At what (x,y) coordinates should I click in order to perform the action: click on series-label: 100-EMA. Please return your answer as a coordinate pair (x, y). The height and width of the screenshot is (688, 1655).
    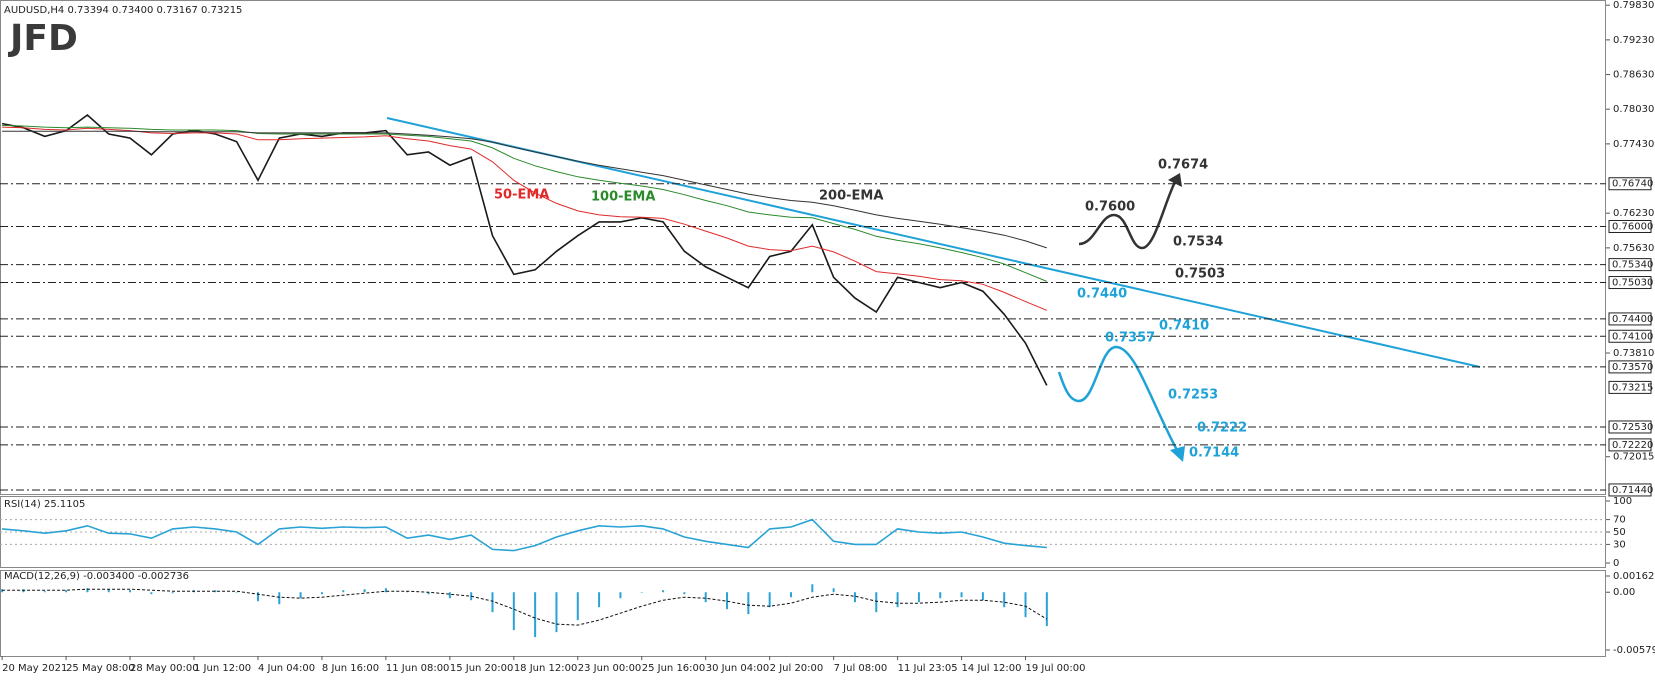
    Looking at the image, I should click on (623, 197).